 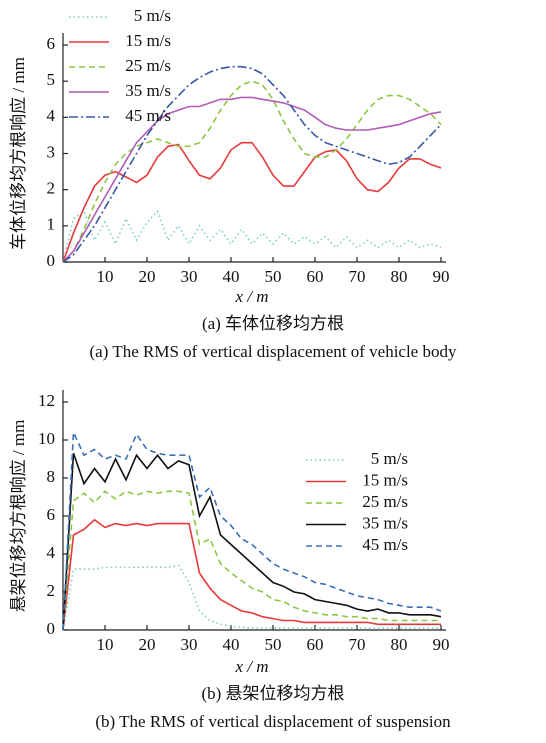 What do you see at coordinates (51, 151) in the screenshot?
I see `y-tick-label: 3` at bounding box center [51, 151].